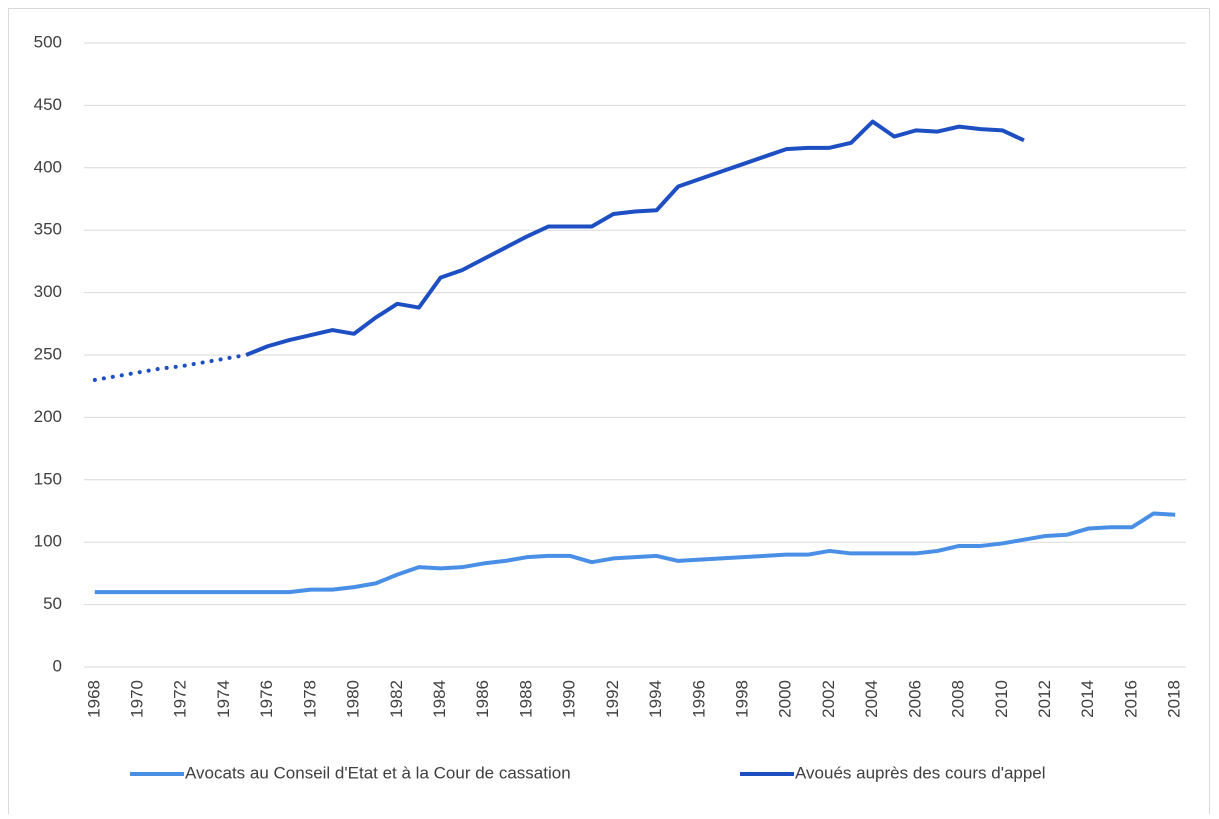 This screenshot has height=819, width=1219. I want to click on x-tick-label: 2002, so click(828, 699).